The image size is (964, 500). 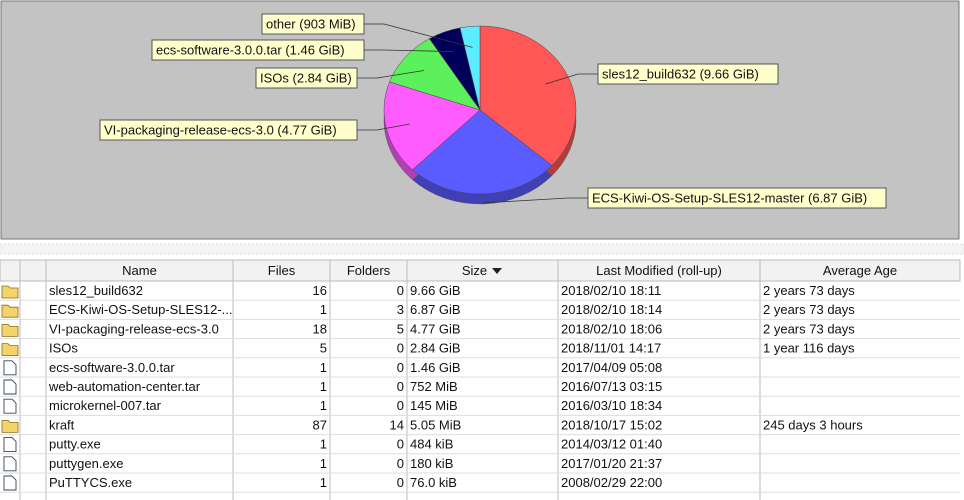 I want to click on cell-modified: 2018/02/10 18:14, so click(x=611, y=309).